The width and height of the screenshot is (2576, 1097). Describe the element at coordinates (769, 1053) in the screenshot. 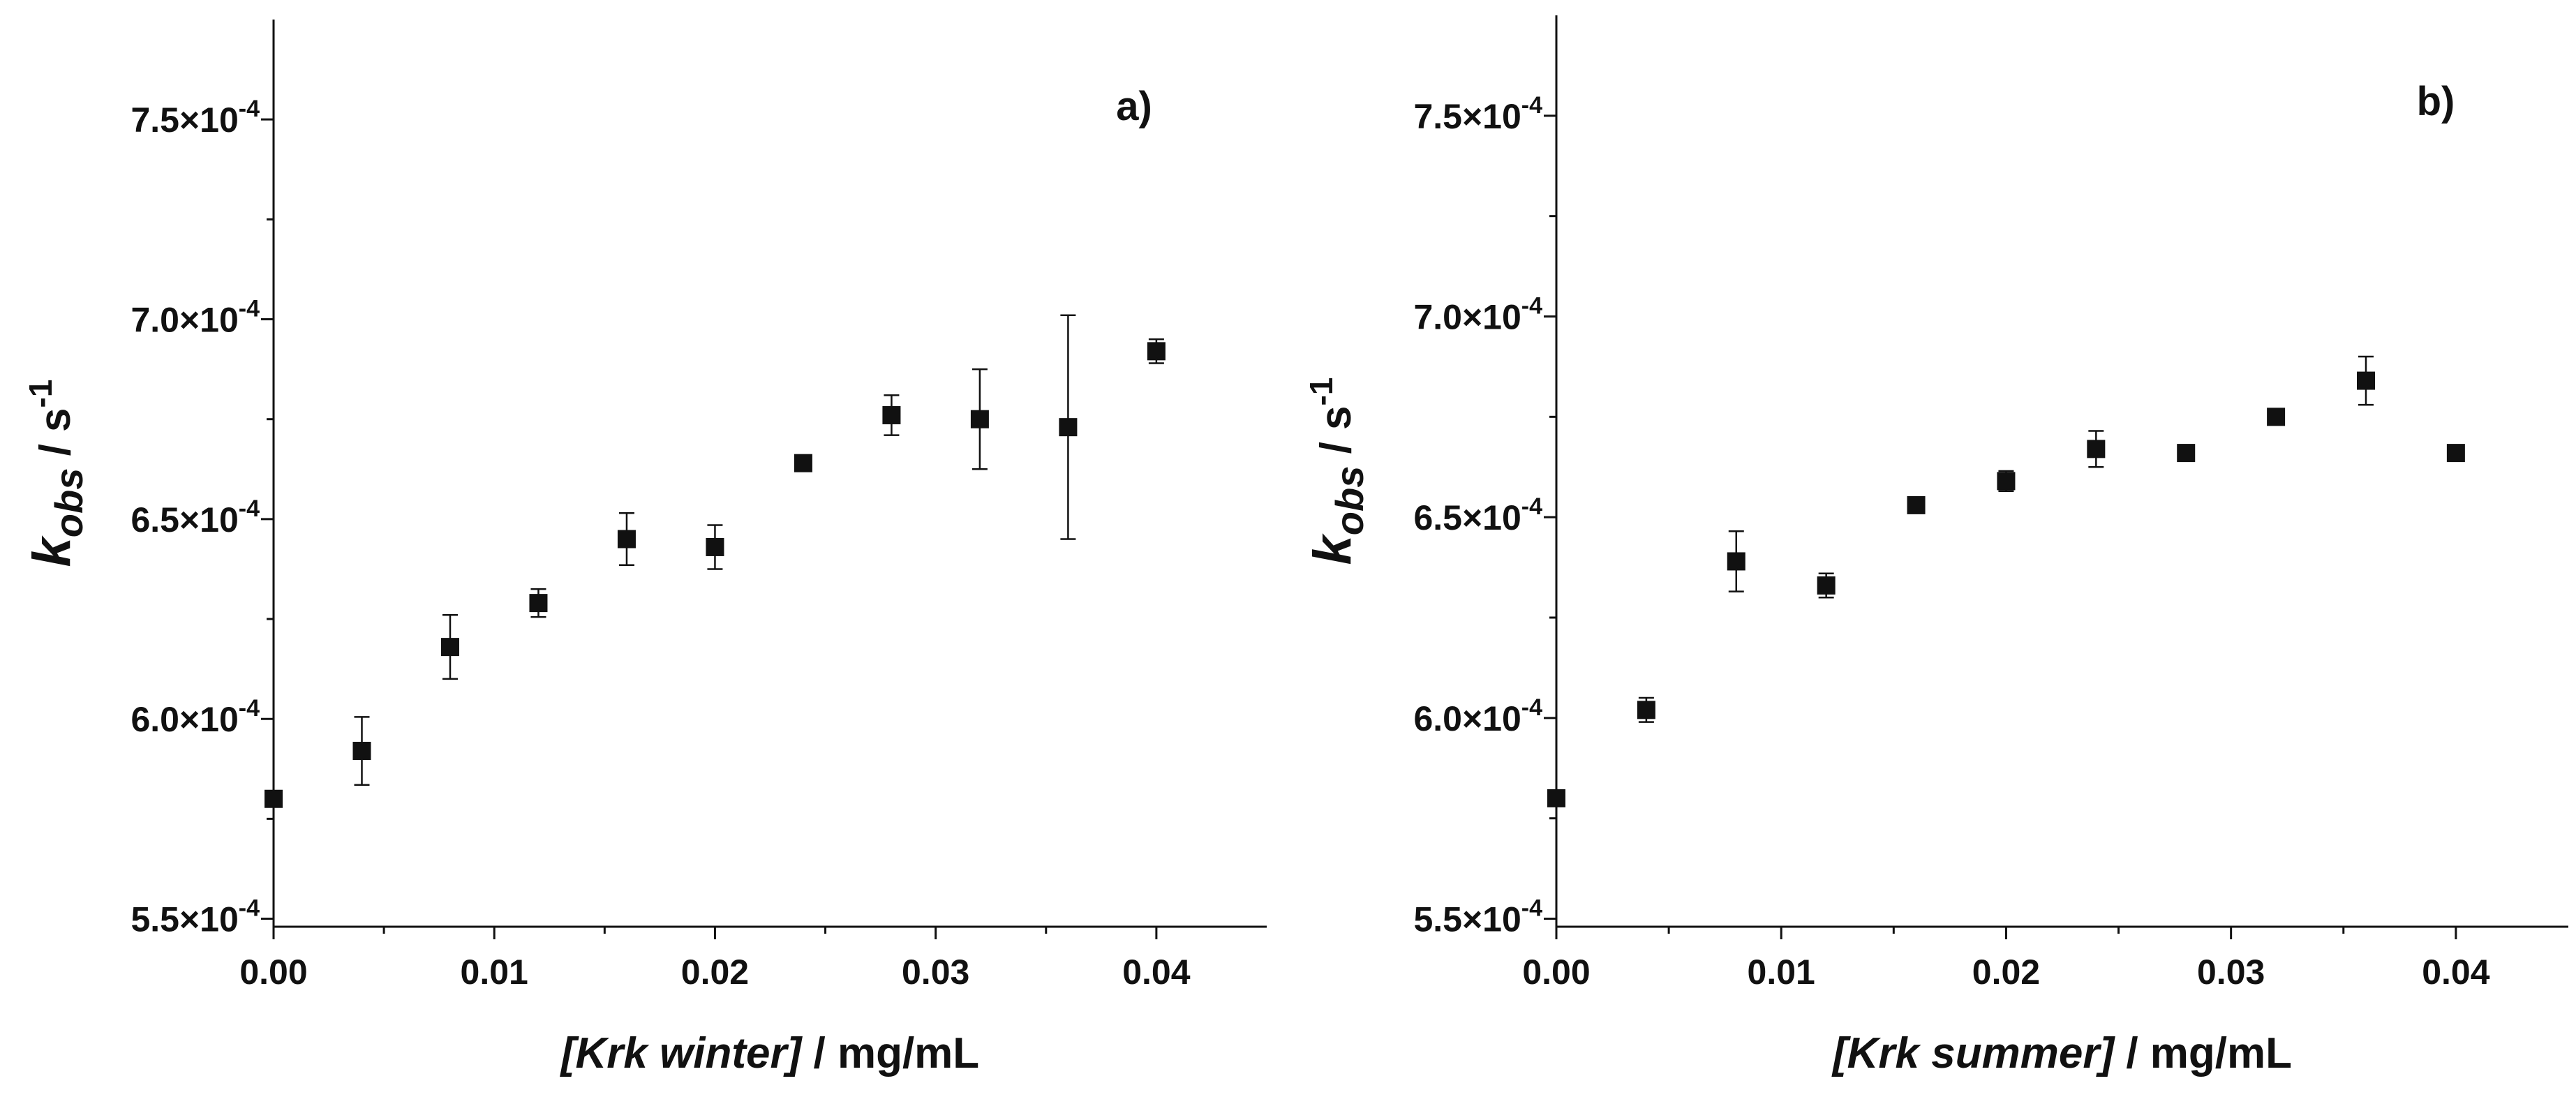

I see `x-axis-title: [Krk winter] / mg/mL` at that location.